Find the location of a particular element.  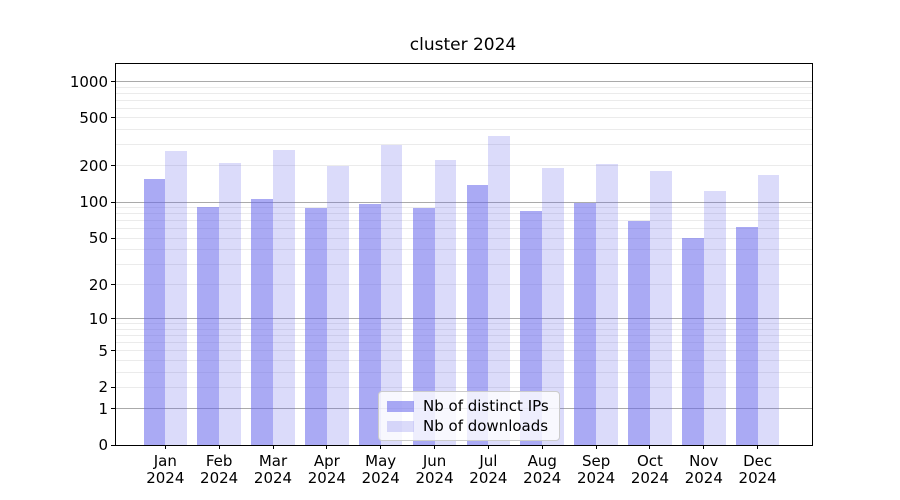

y-tick-label: 2 is located at coordinates (103, 387).